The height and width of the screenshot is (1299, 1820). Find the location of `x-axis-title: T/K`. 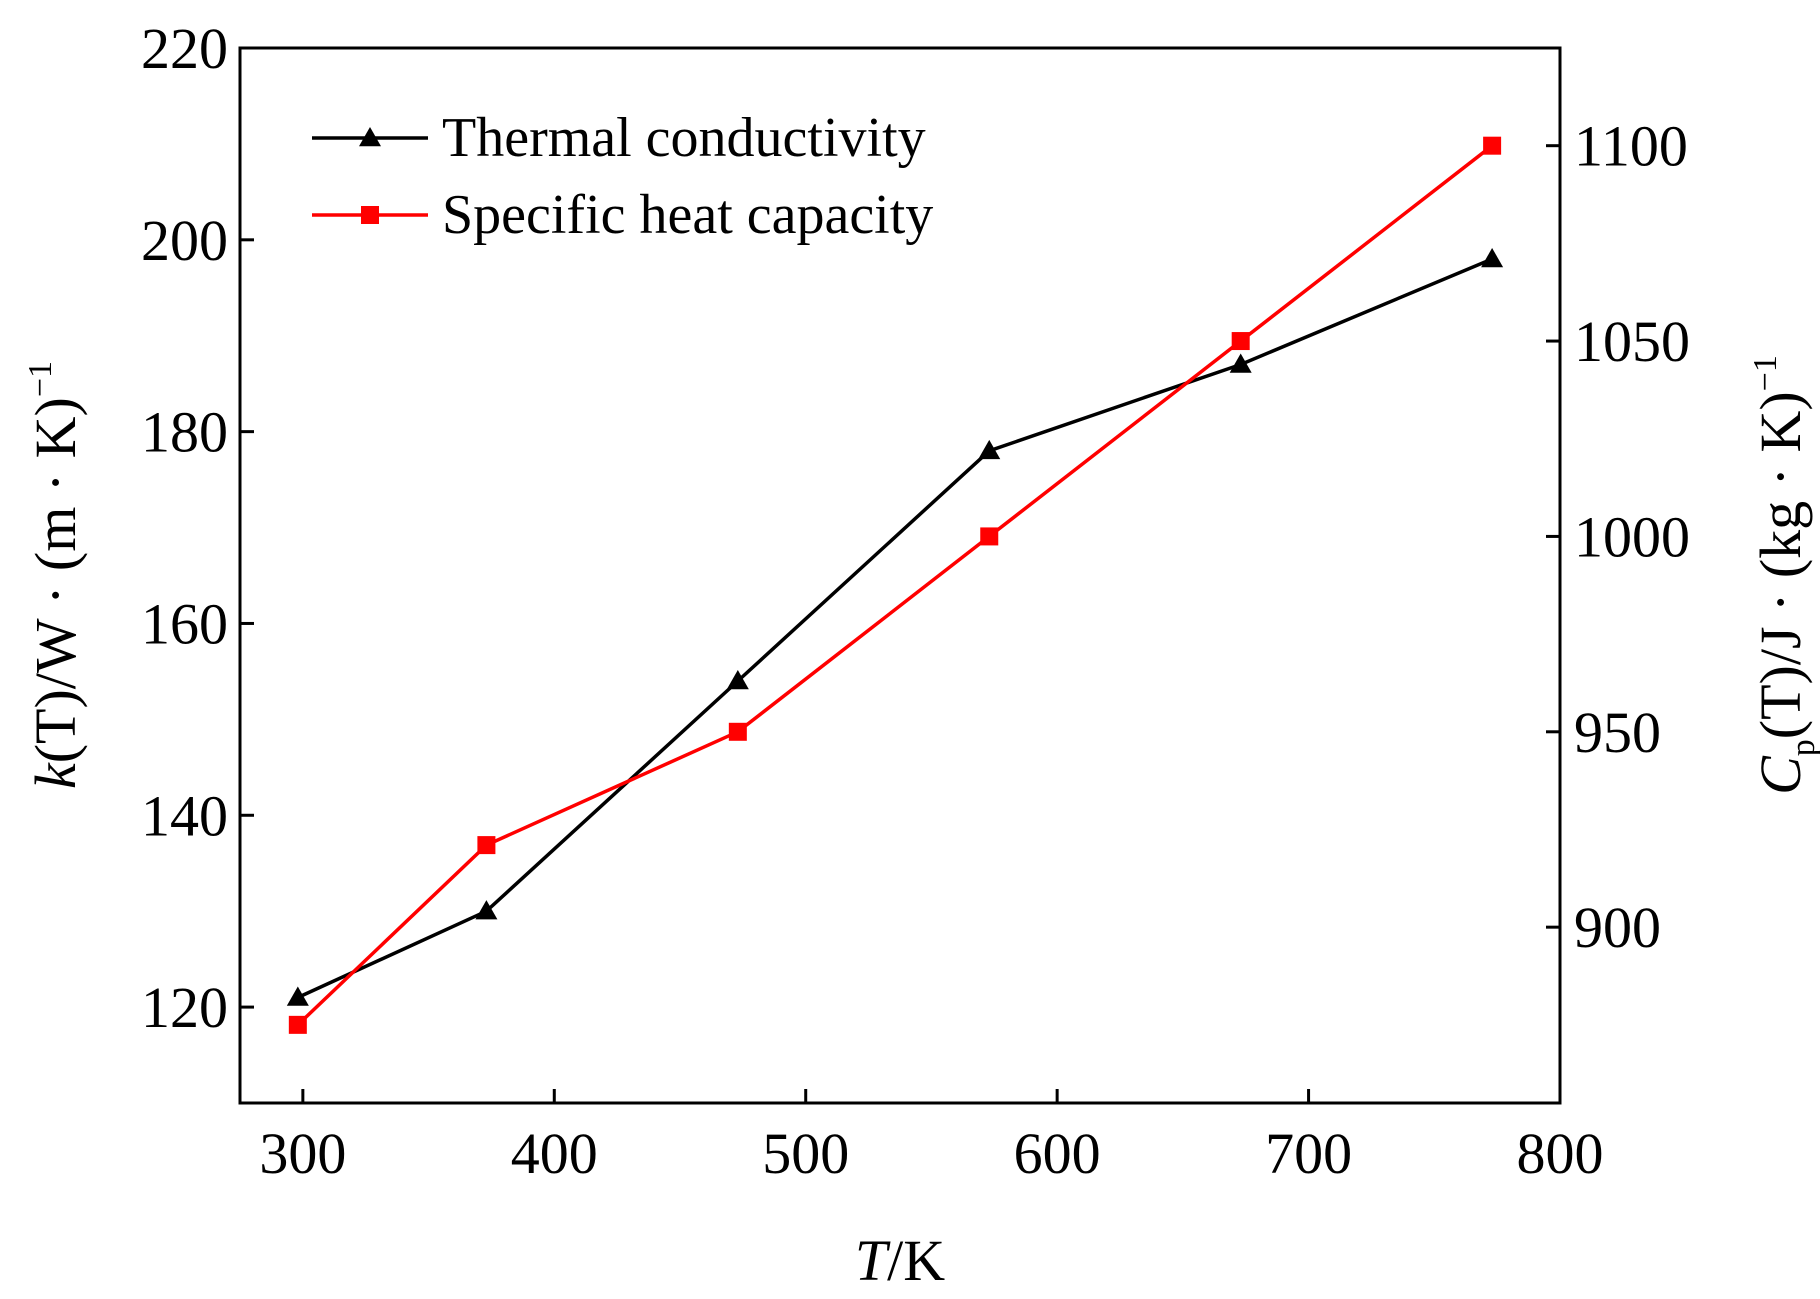

x-axis-title: T/K is located at coordinates (900, 1260).